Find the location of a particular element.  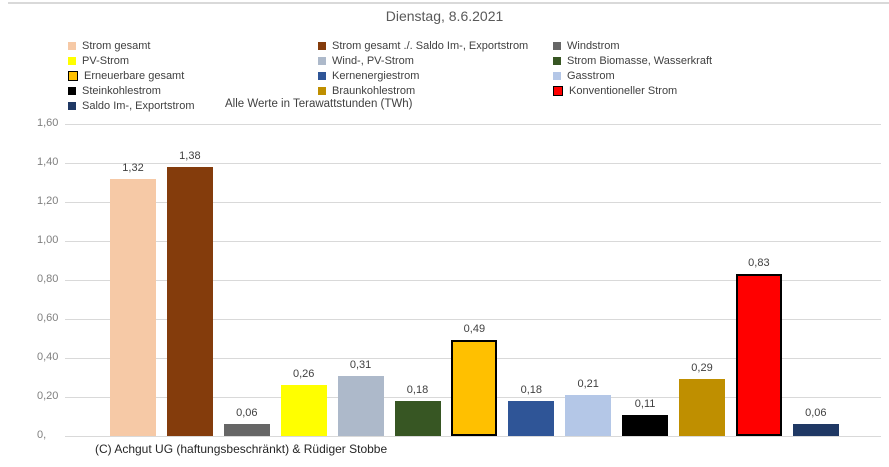

legend-item: Konventioneller Strom is located at coordinates (615, 91).